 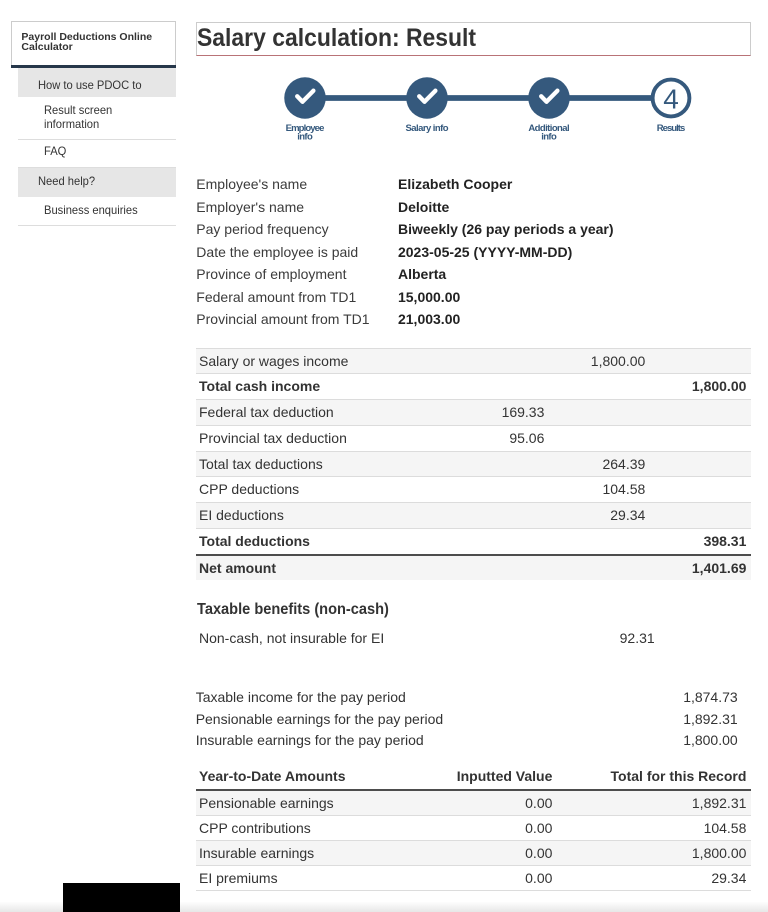 I want to click on svg-text: Additional, so click(x=548, y=128).